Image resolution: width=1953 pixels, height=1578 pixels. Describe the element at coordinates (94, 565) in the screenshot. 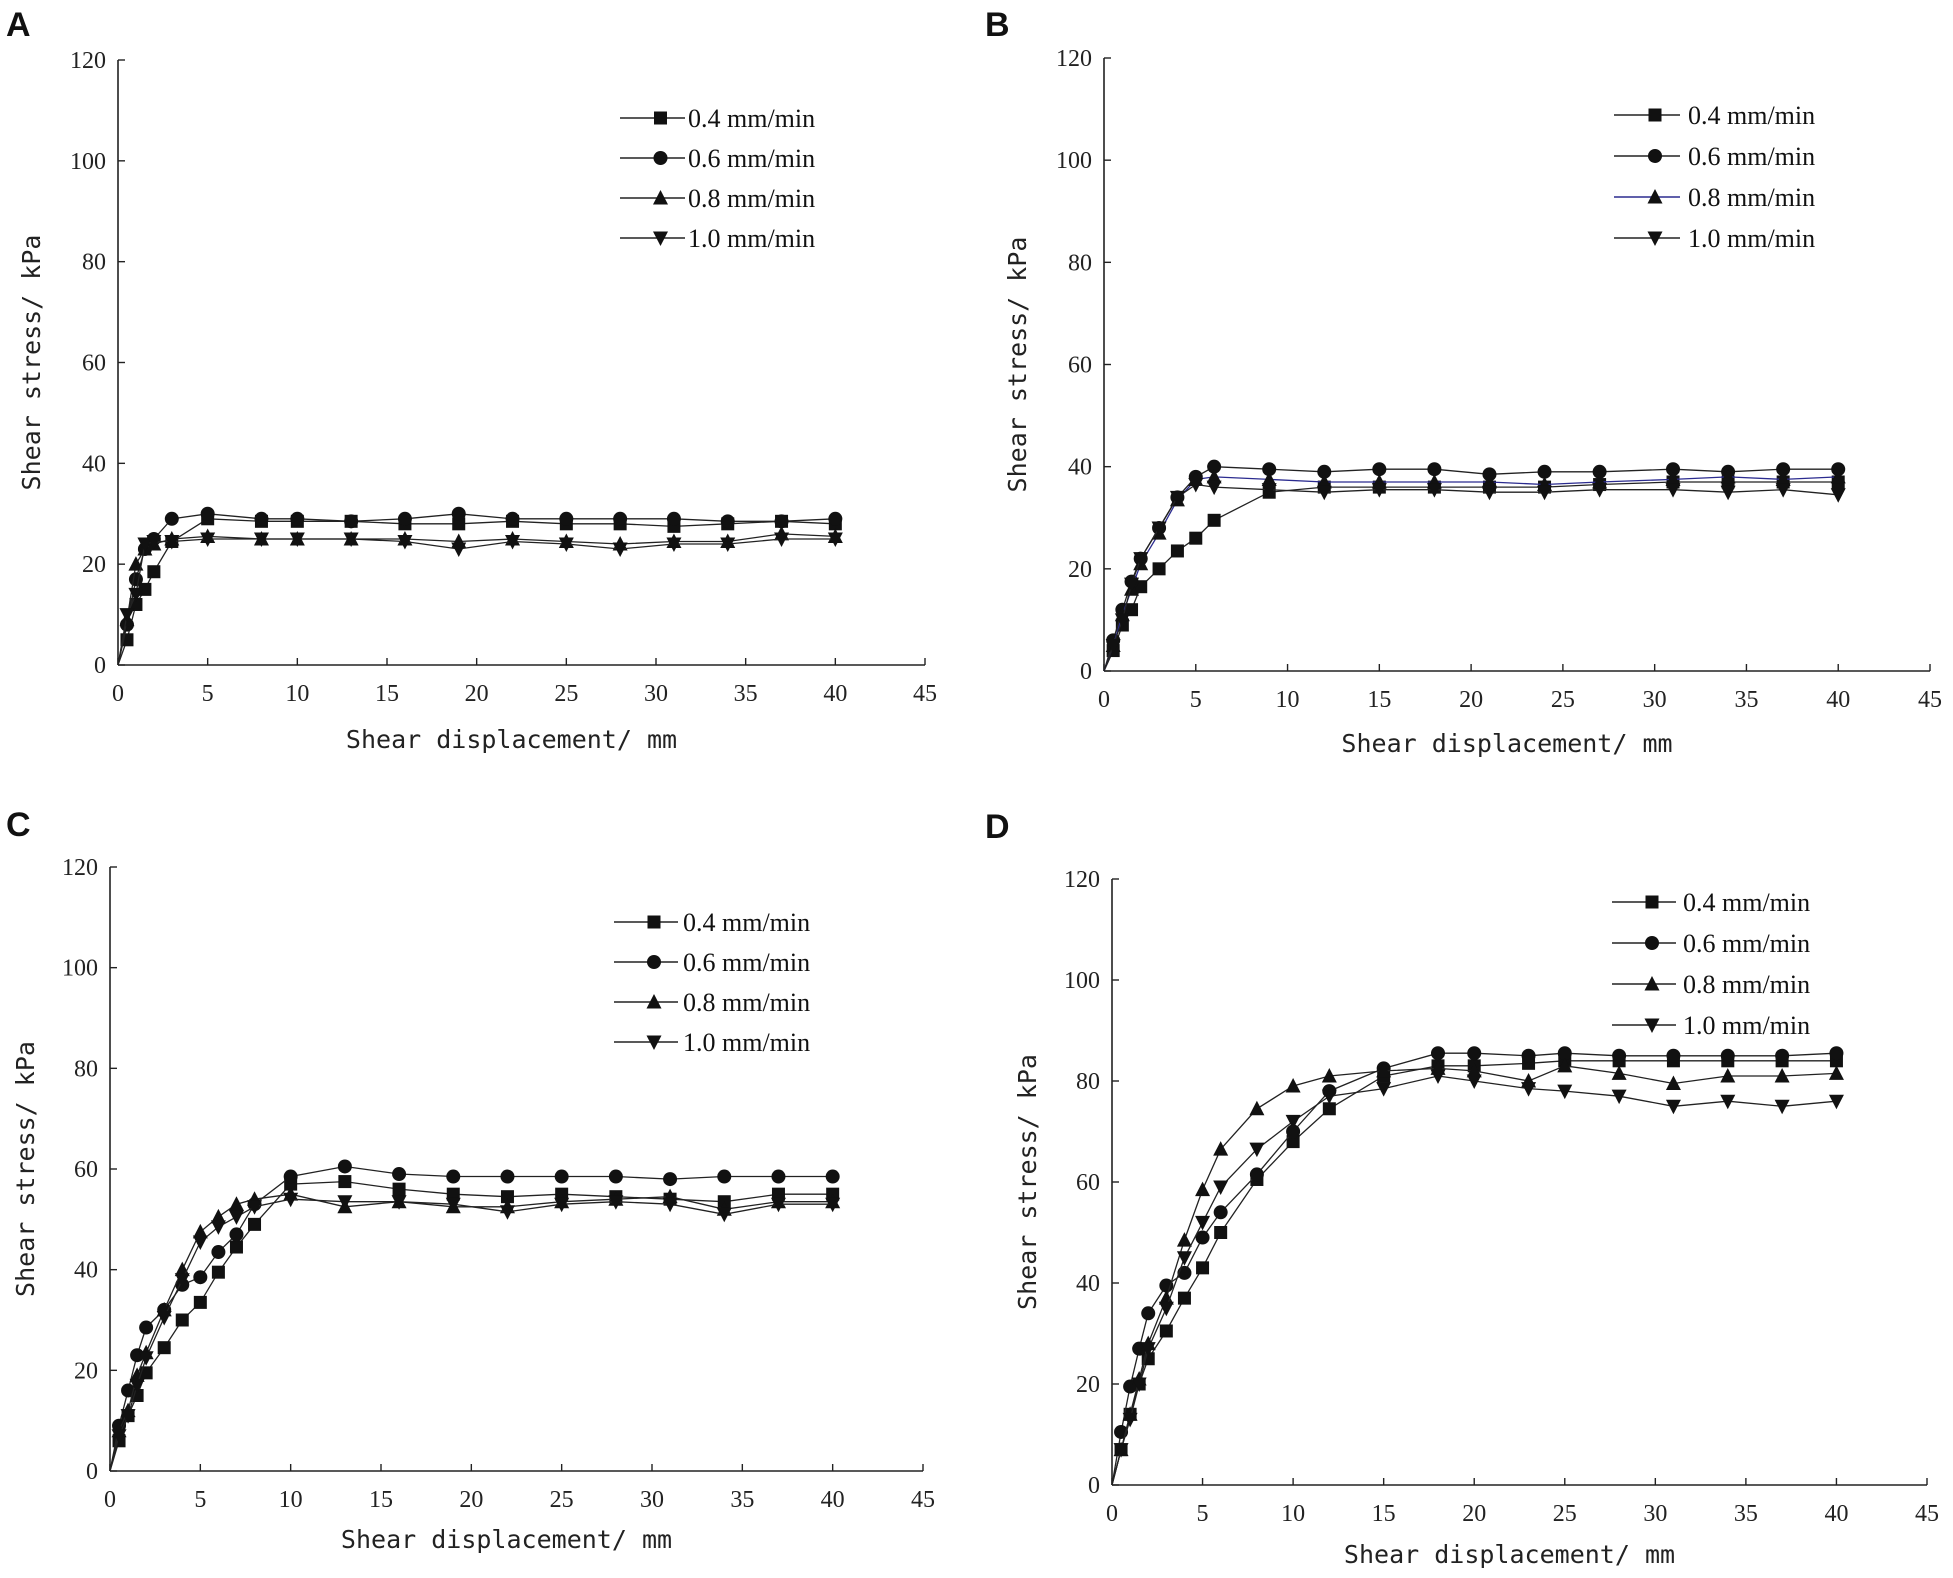

I see `y-tick-label: 20` at that location.